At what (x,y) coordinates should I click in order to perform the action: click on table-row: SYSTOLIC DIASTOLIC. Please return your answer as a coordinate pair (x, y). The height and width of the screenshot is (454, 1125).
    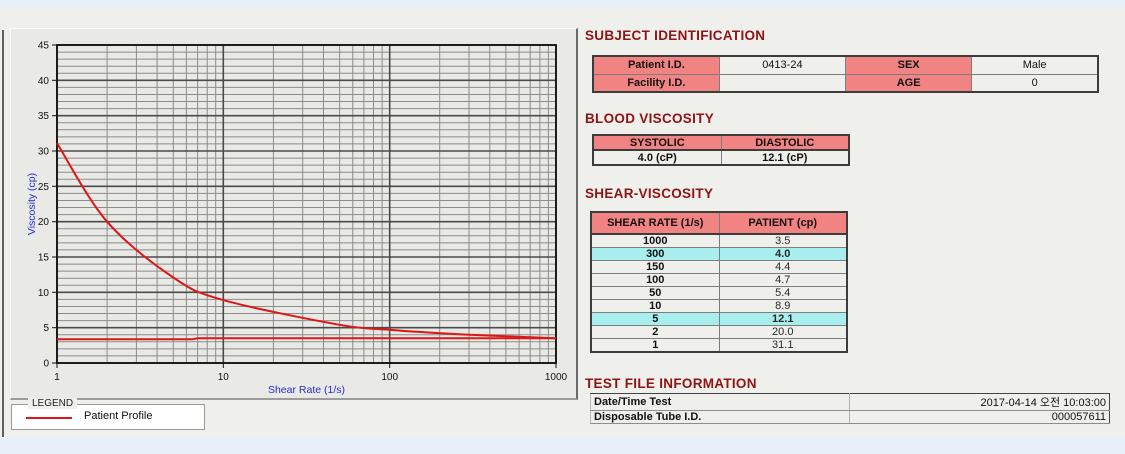
    Looking at the image, I should click on (721, 142).